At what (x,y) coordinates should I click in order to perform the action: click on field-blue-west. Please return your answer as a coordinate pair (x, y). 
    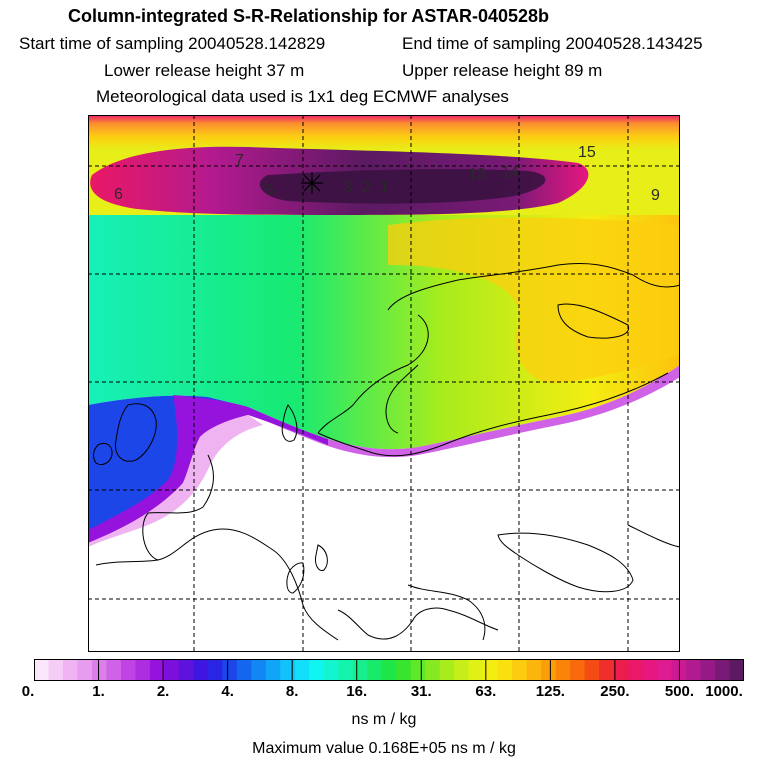
    Looking at the image, I should click on (168, 467).